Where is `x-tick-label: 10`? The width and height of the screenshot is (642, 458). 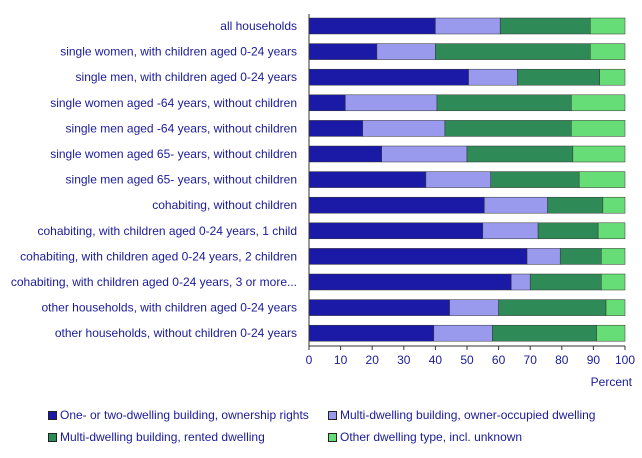 x-tick-label: 10 is located at coordinates (341, 360).